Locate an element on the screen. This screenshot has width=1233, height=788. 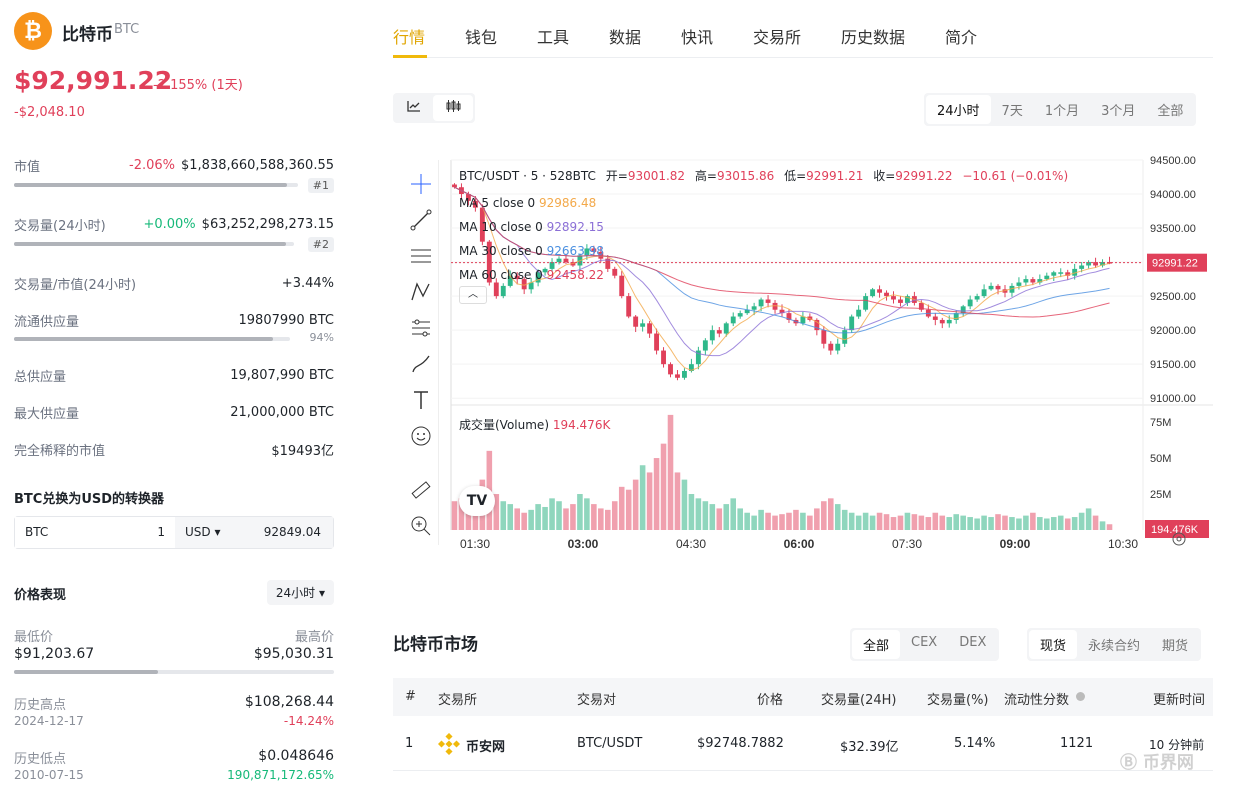
price-tick-label: 91000.00 is located at coordinates (1173, 399).